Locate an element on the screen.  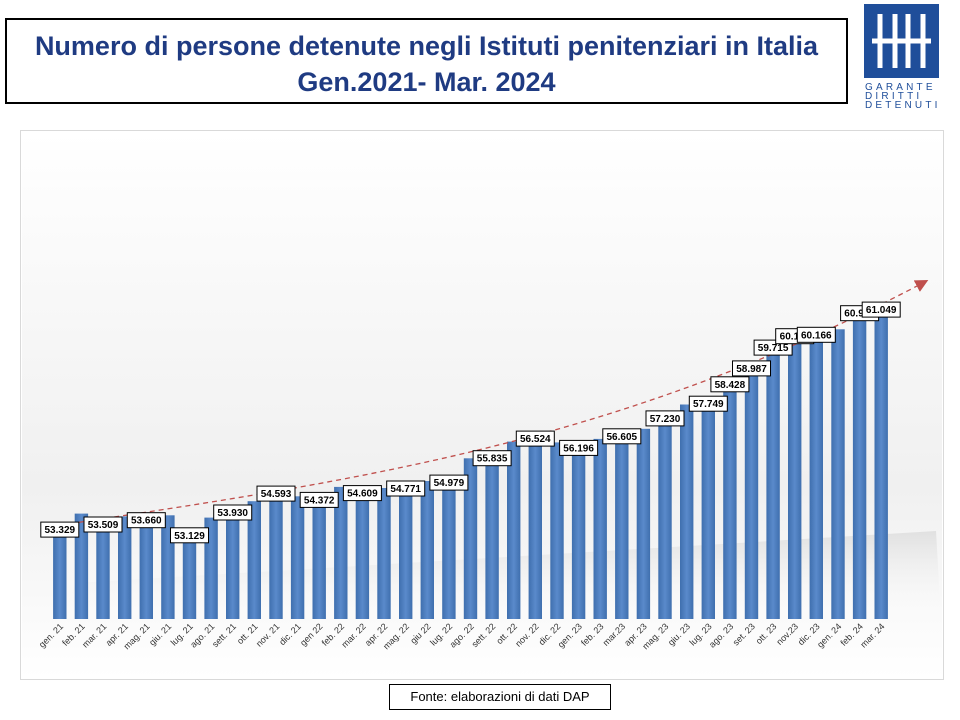
data-label-14: 54.609 is located at coordinates (362, 493).